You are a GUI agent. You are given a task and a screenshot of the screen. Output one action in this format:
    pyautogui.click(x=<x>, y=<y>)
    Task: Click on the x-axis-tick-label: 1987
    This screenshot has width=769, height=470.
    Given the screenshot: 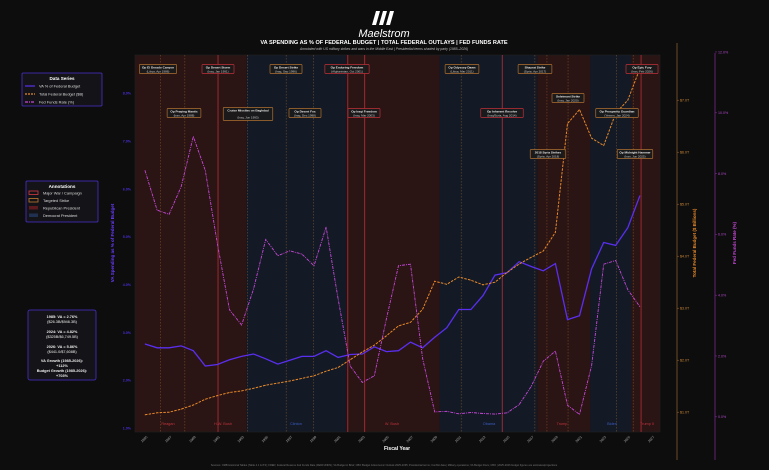 What is the action you would take?
    pyautogui.click(x=168, y=439)
    